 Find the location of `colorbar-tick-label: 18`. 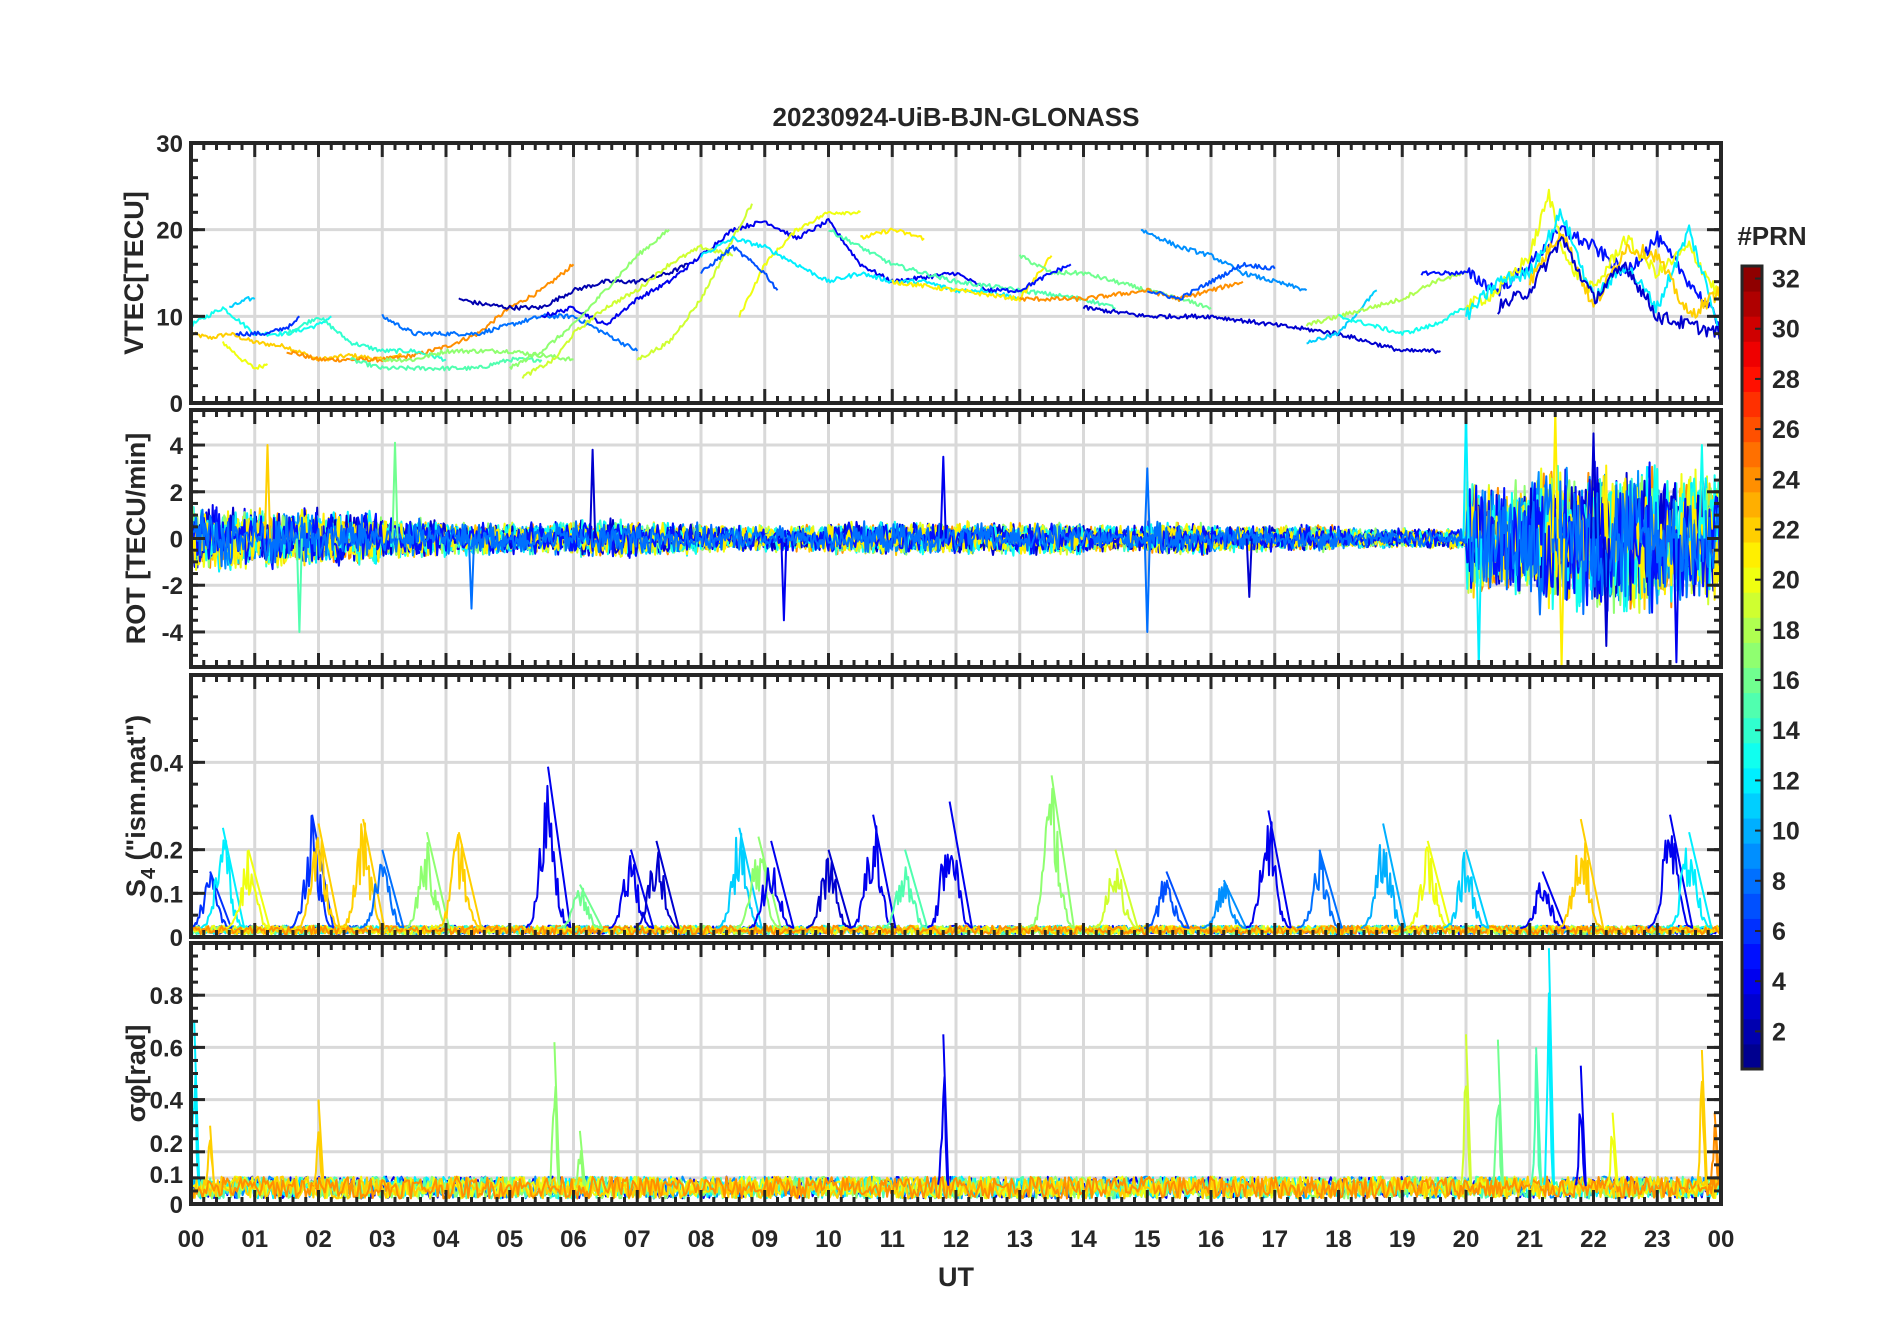

colorbar-tick-label: 18 is located at coordinates (1786, 631).